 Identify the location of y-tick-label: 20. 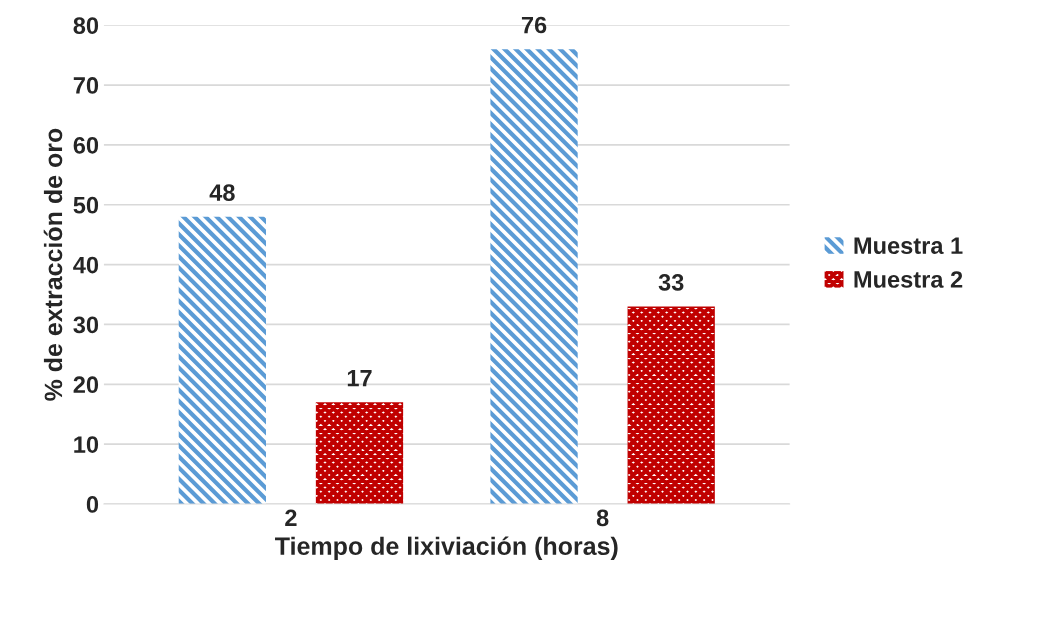
(86, 385).